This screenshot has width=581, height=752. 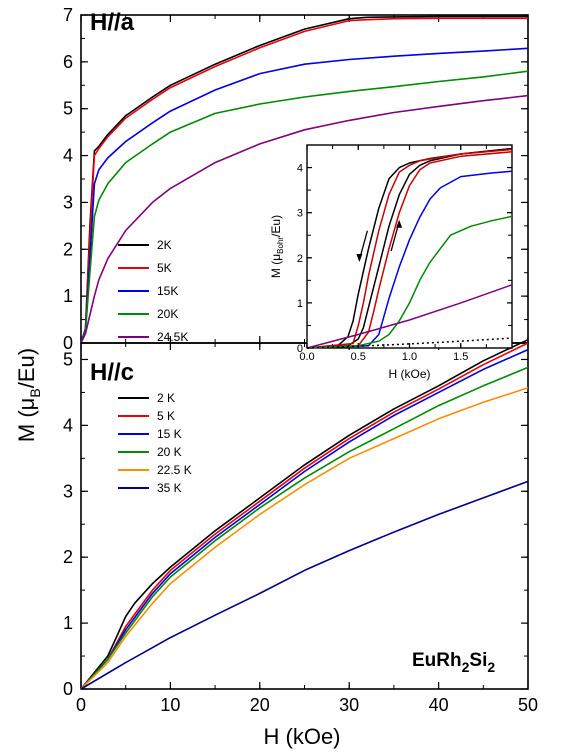 I want to click on top-panel-label: H//a, so click(x=112, y=22).